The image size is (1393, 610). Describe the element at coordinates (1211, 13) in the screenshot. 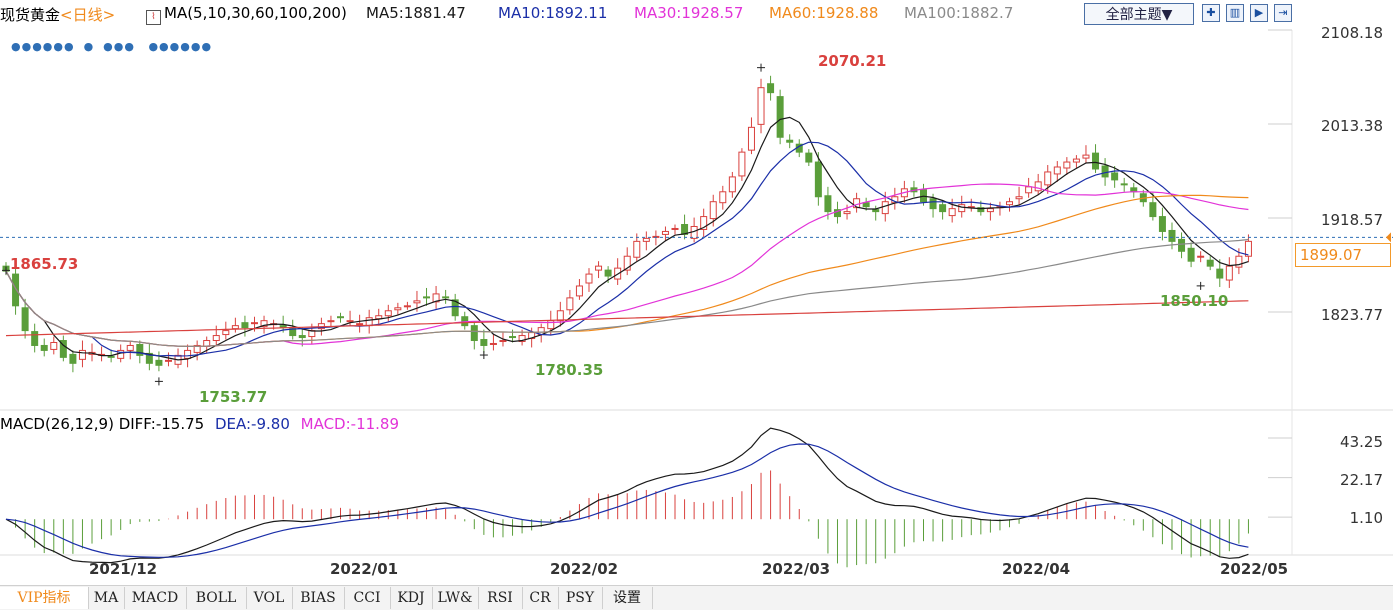

I see `crosshair-icon: ✚` at that location.